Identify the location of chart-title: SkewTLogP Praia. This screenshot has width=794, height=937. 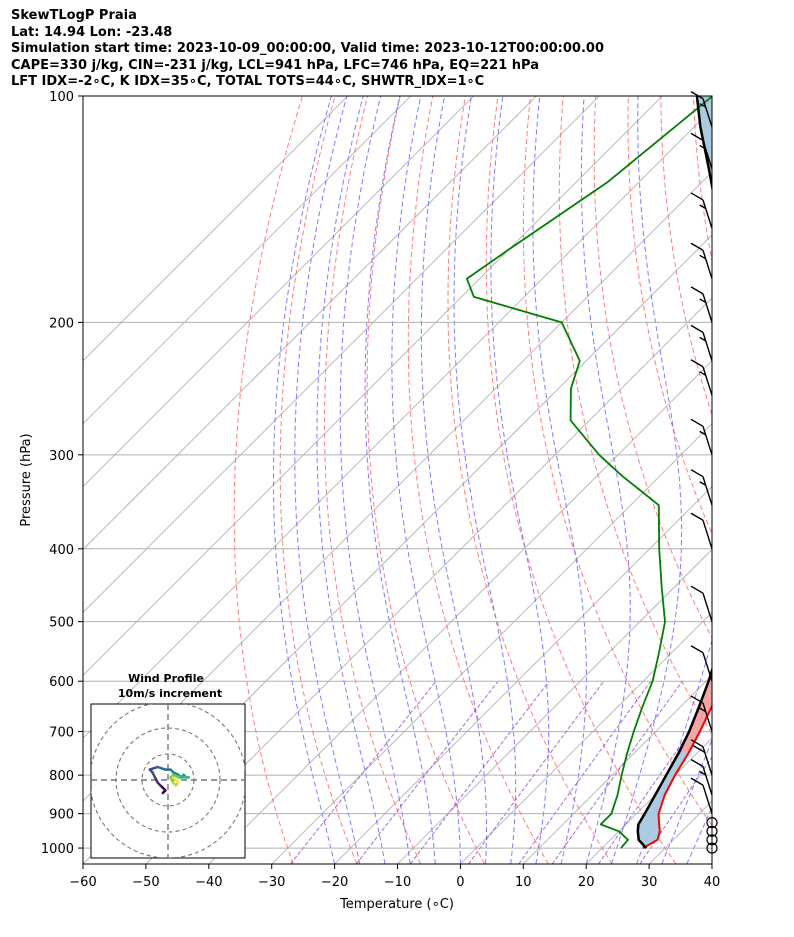
(74, 15).